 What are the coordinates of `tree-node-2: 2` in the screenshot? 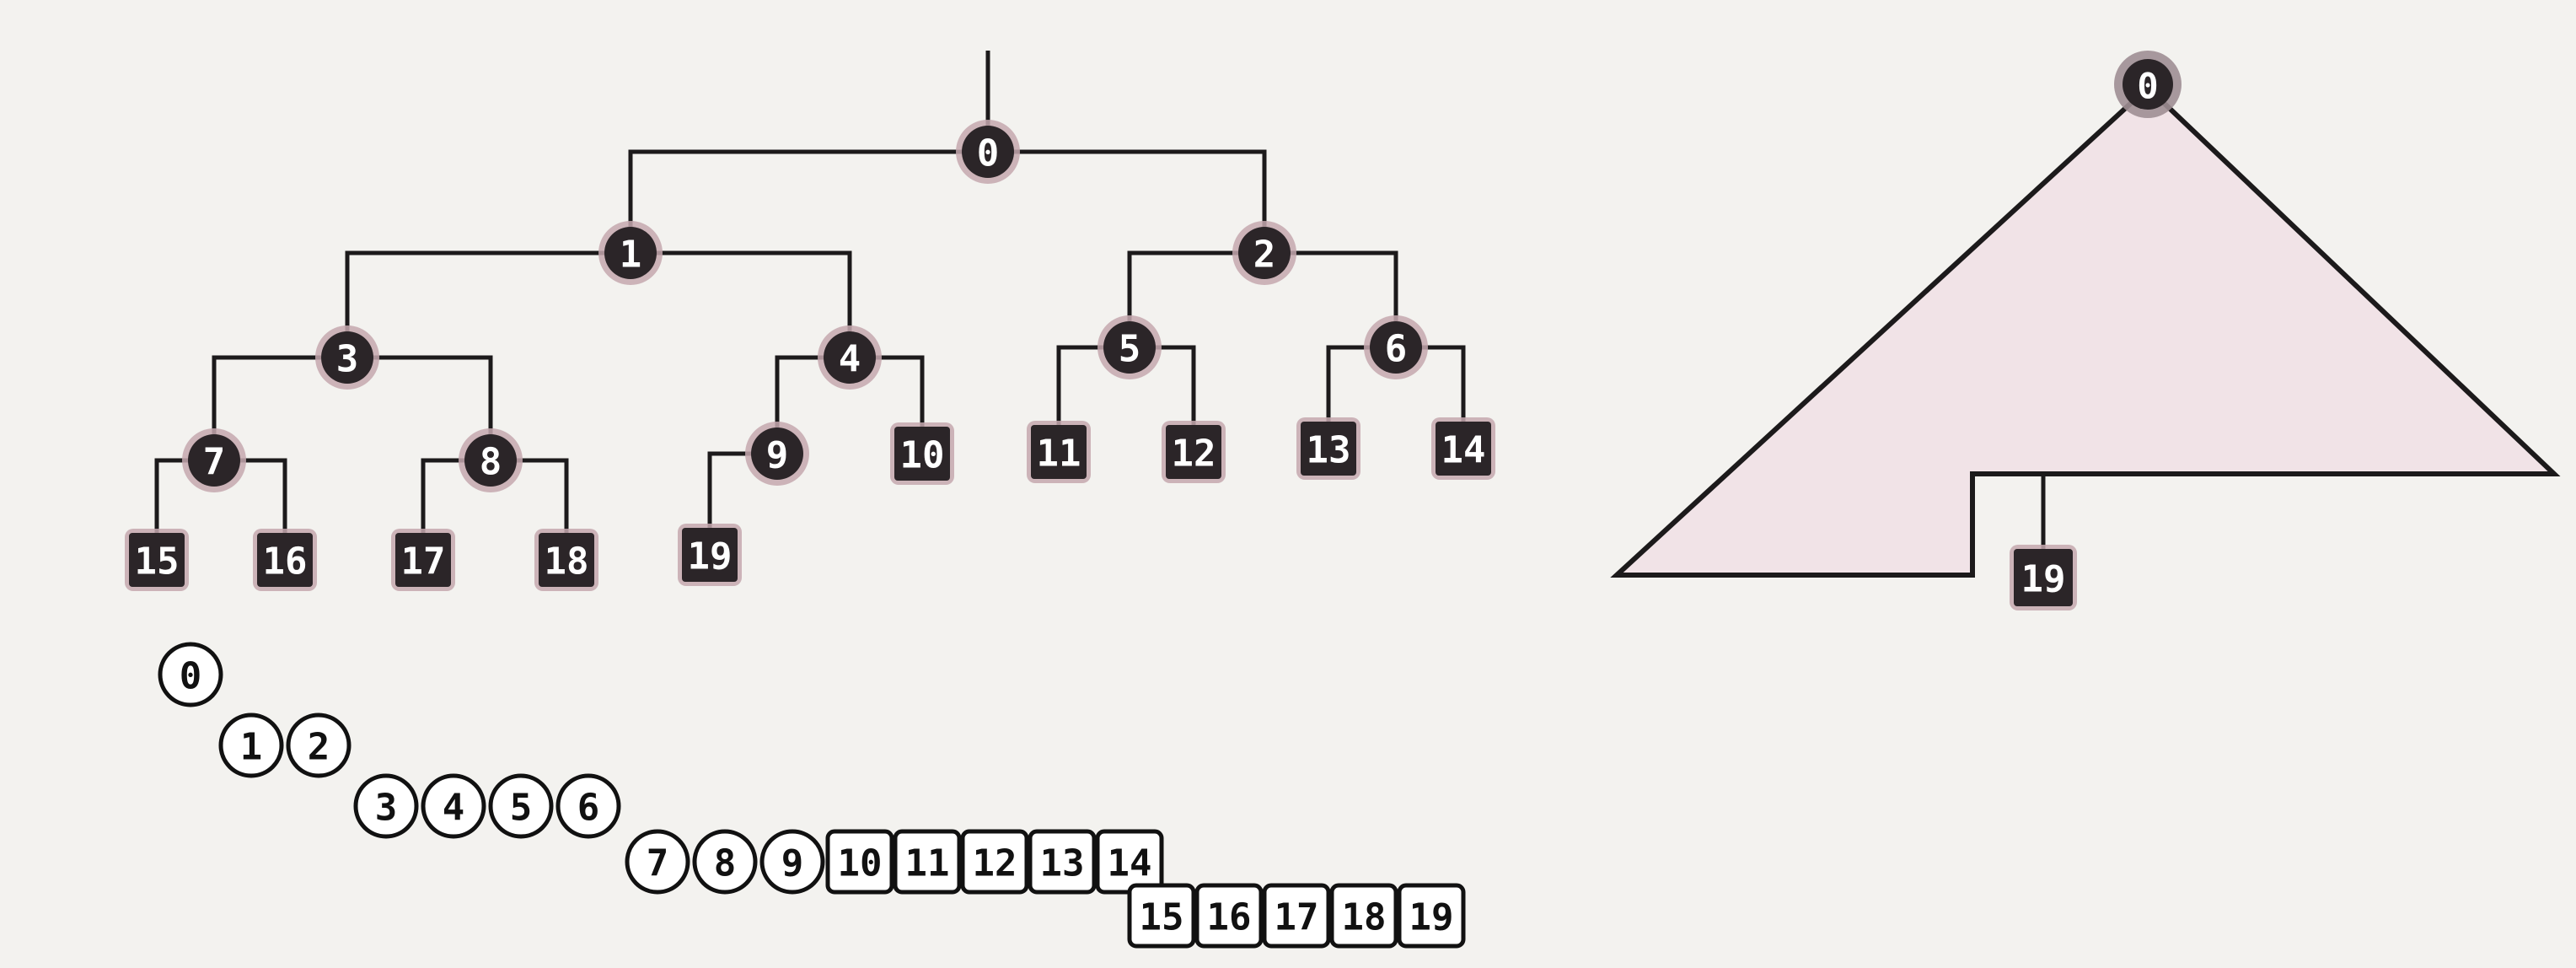 It's located at (1264, 253).